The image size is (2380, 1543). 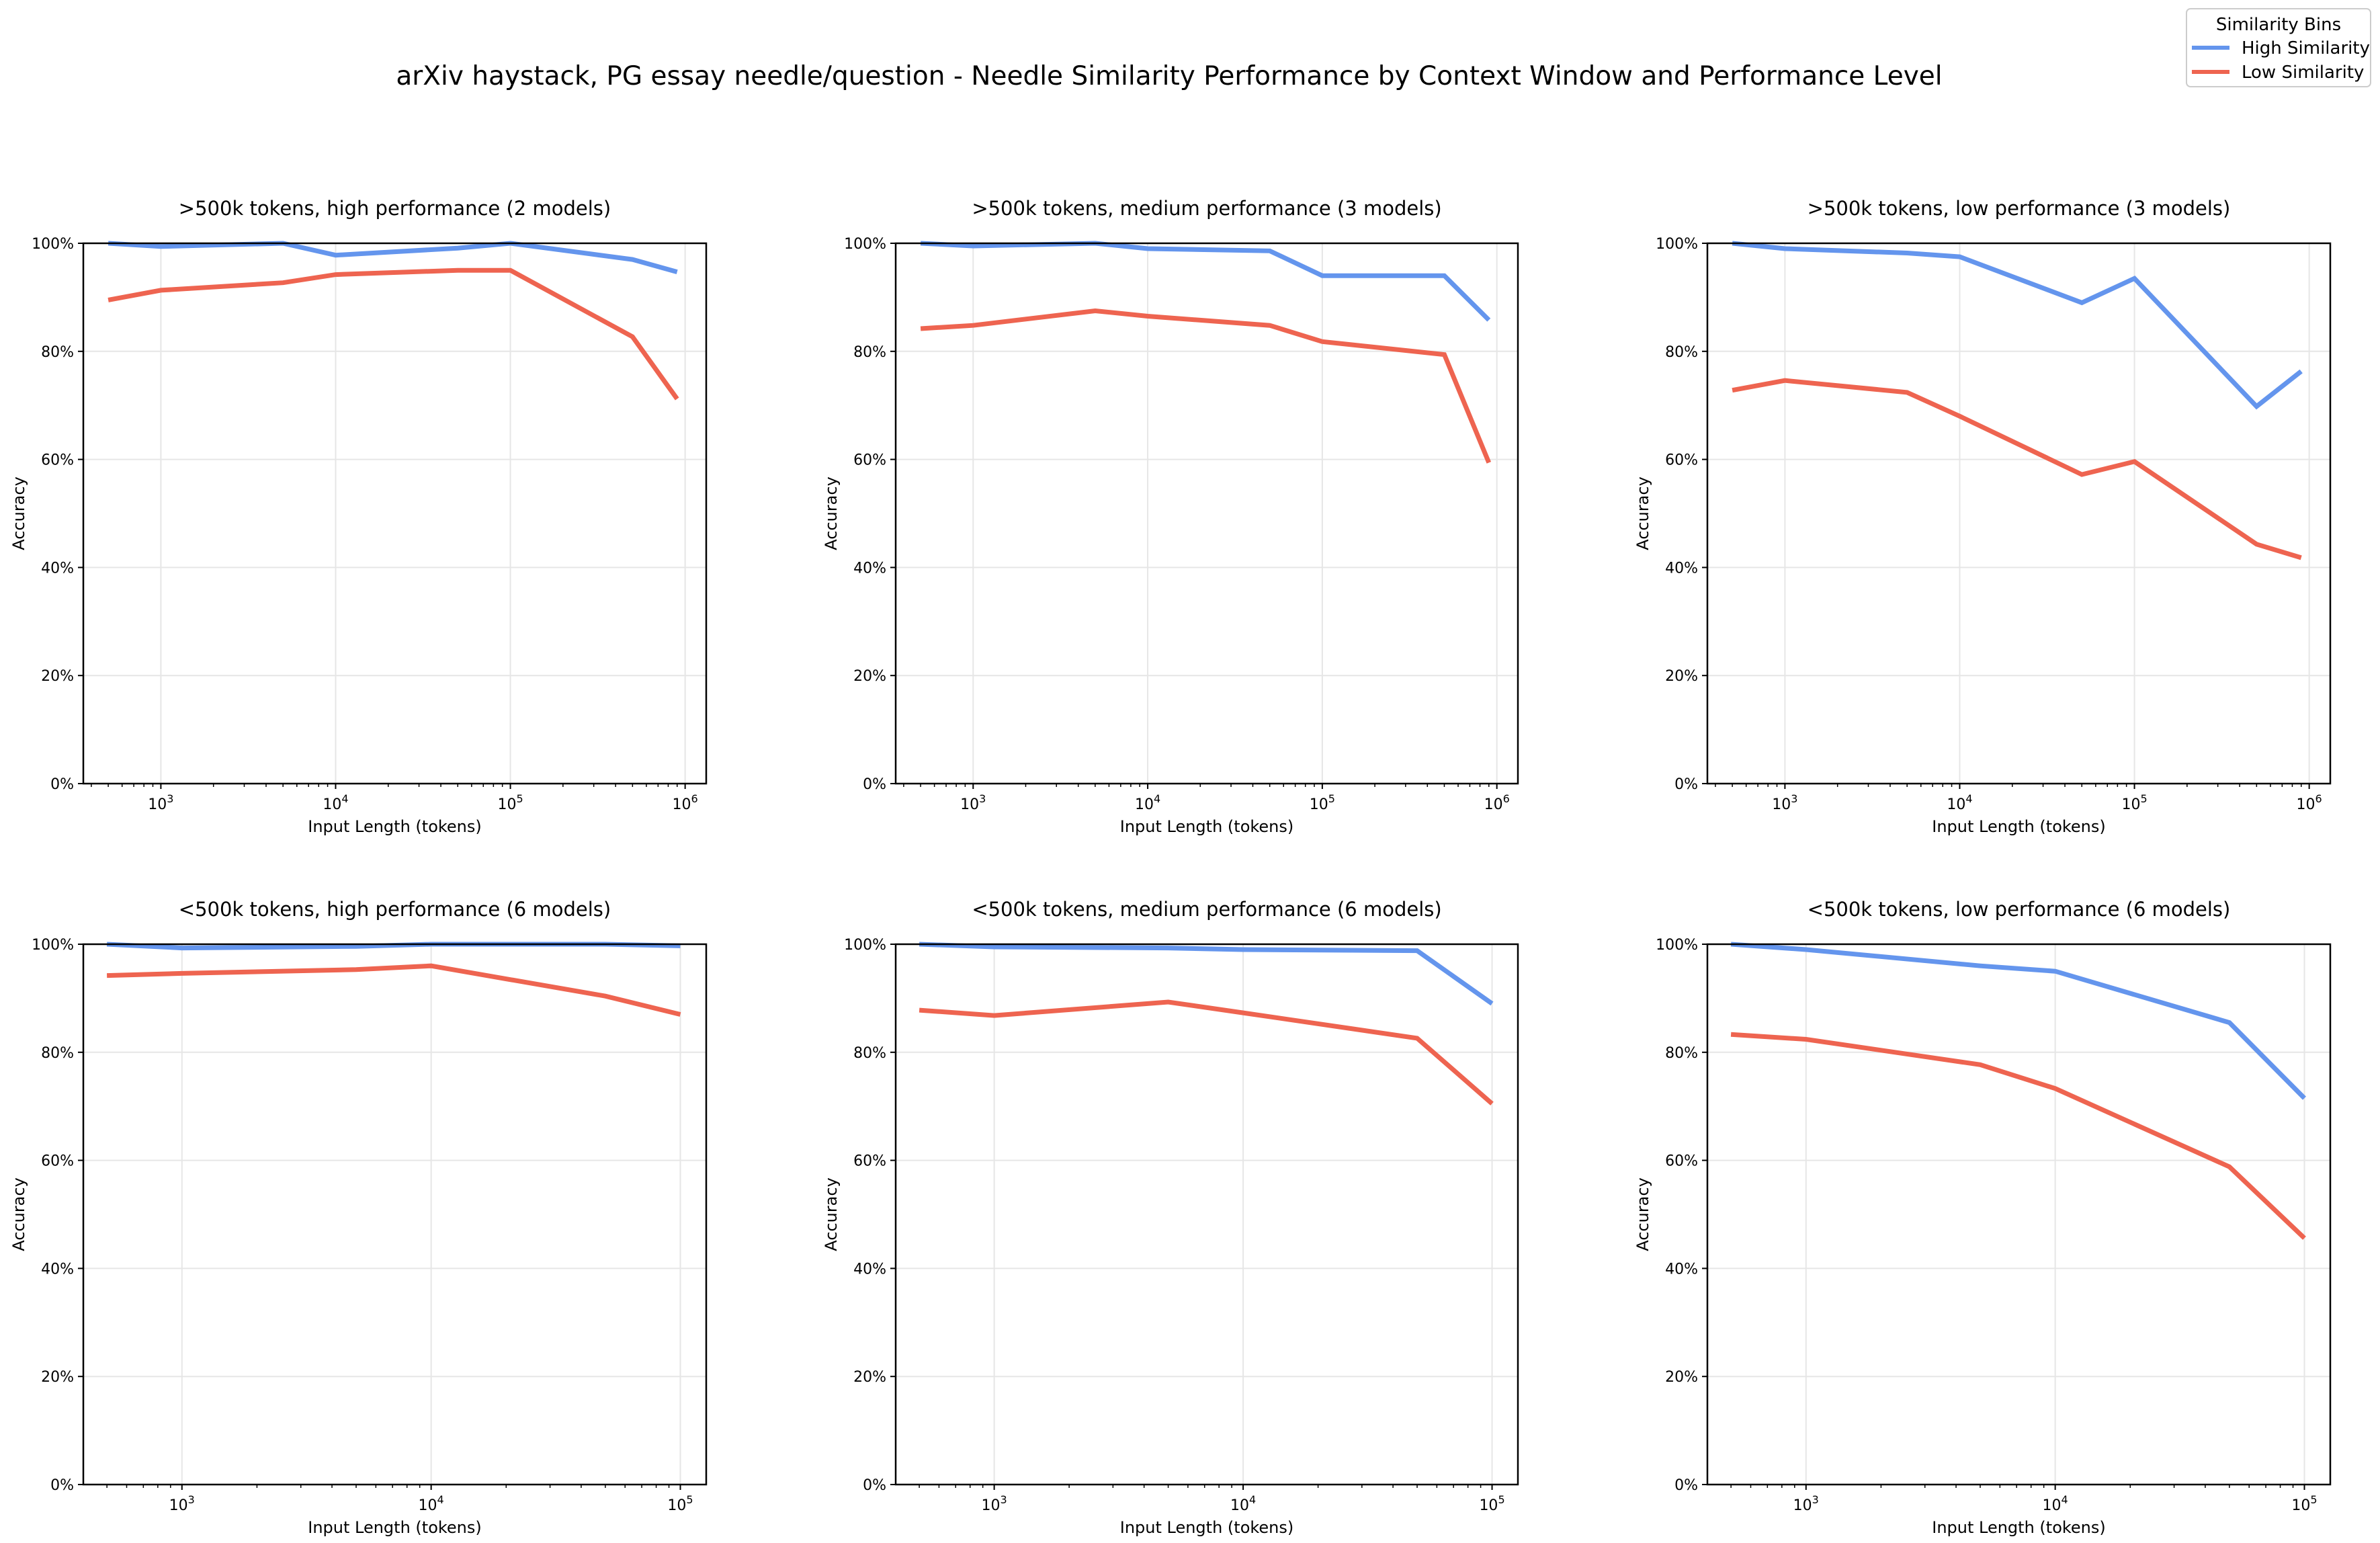 I want to click on subplot-title: >500k tokens, low performance (3 models), so click(x=2020, y=208).